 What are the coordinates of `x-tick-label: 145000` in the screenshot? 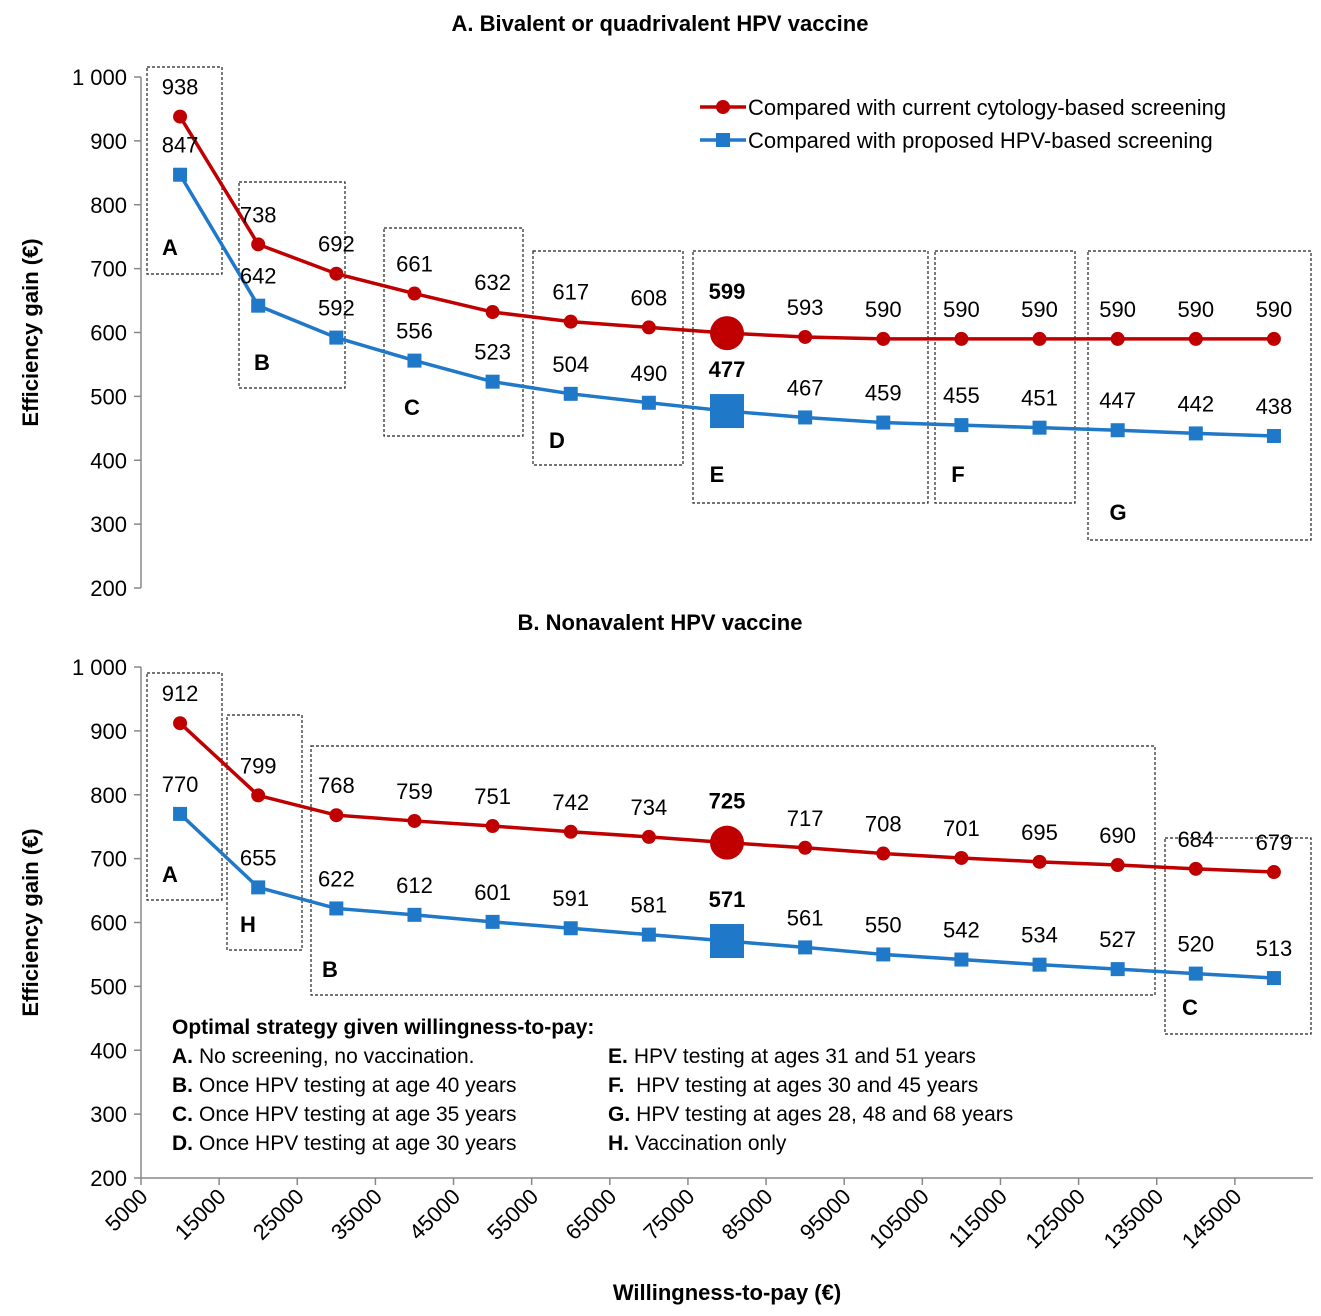 It's located at (1212, 1219).